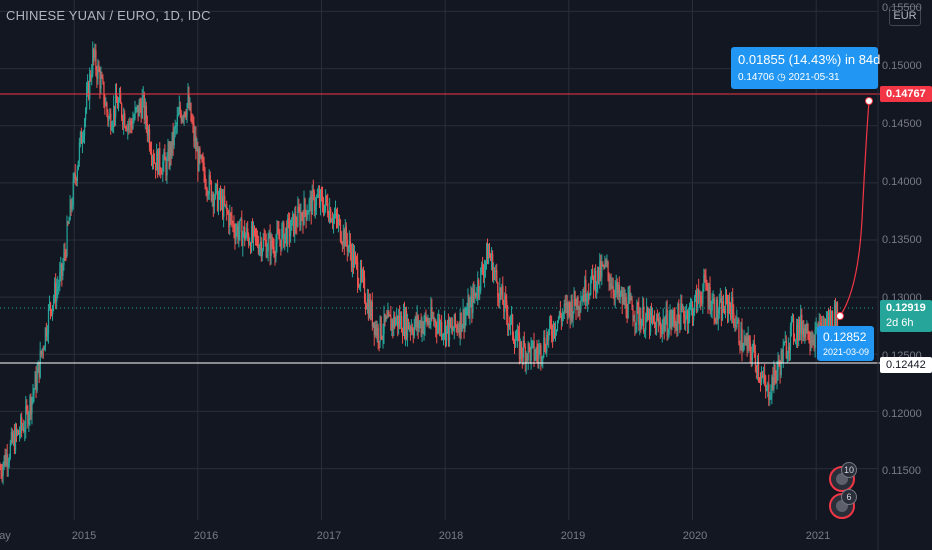 The height and width of the screenshot is (550, 932). What do you see at coordinates (902, 8) in the screenshot?
I see `price-tick: 0.15500` at bounding box center [902, 8].